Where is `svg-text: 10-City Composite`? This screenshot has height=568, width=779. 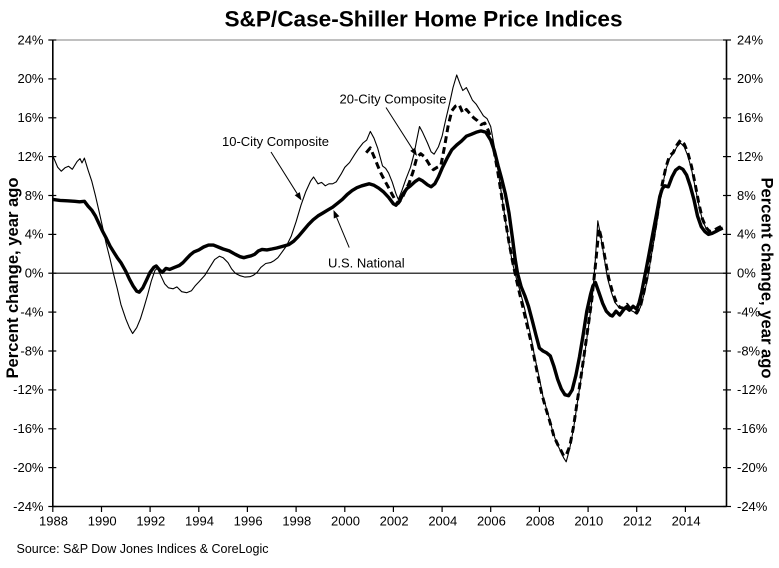
svg-text: 10-City Composite is located at coordinates (275, 141).